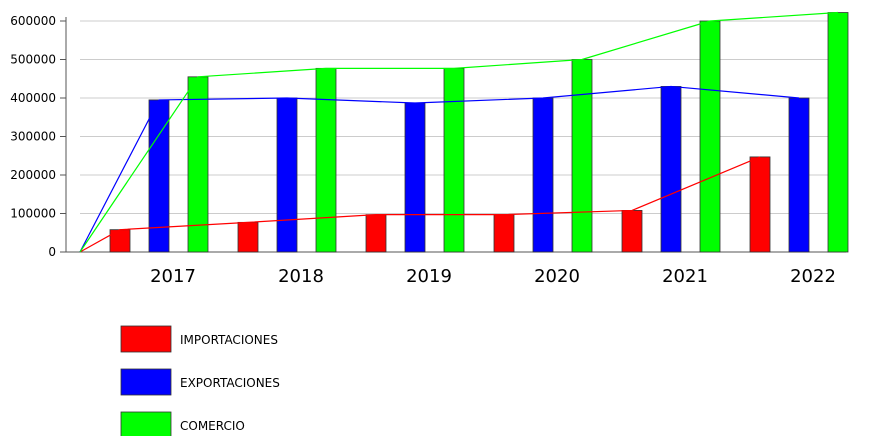 The image size is (875, 436). Describe the element at coordinates (33, 60) in the screenshot. I see `y-tick-label: 500000` at that location.